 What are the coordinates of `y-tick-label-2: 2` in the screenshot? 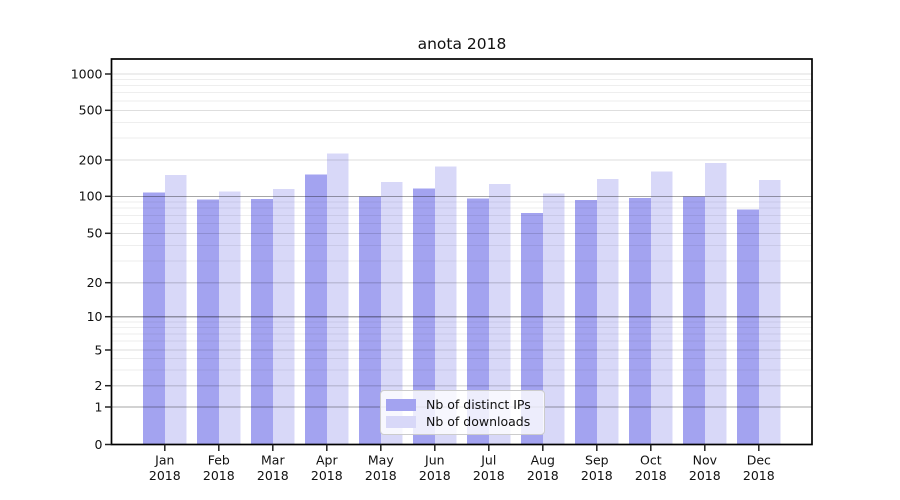 It's located at (99, 385).